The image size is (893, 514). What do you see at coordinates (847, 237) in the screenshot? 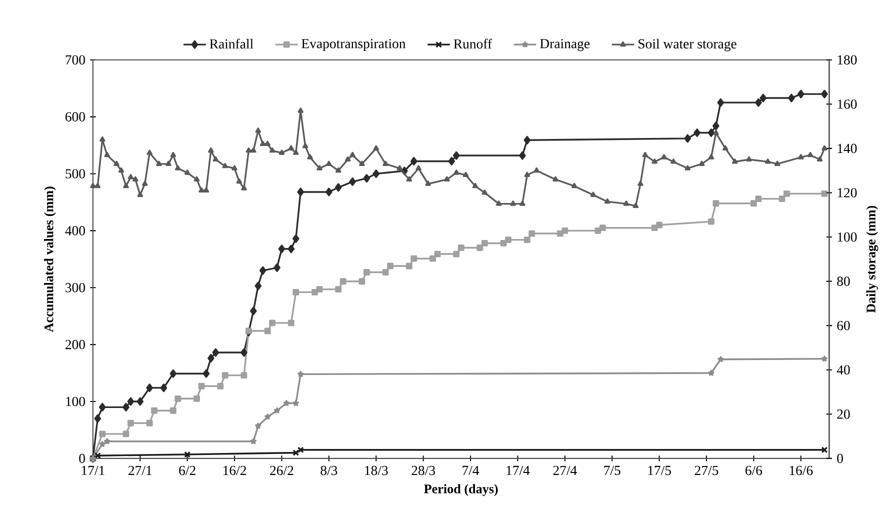
I see `y2-tick-label: 100` at bounding box center [847, 237].